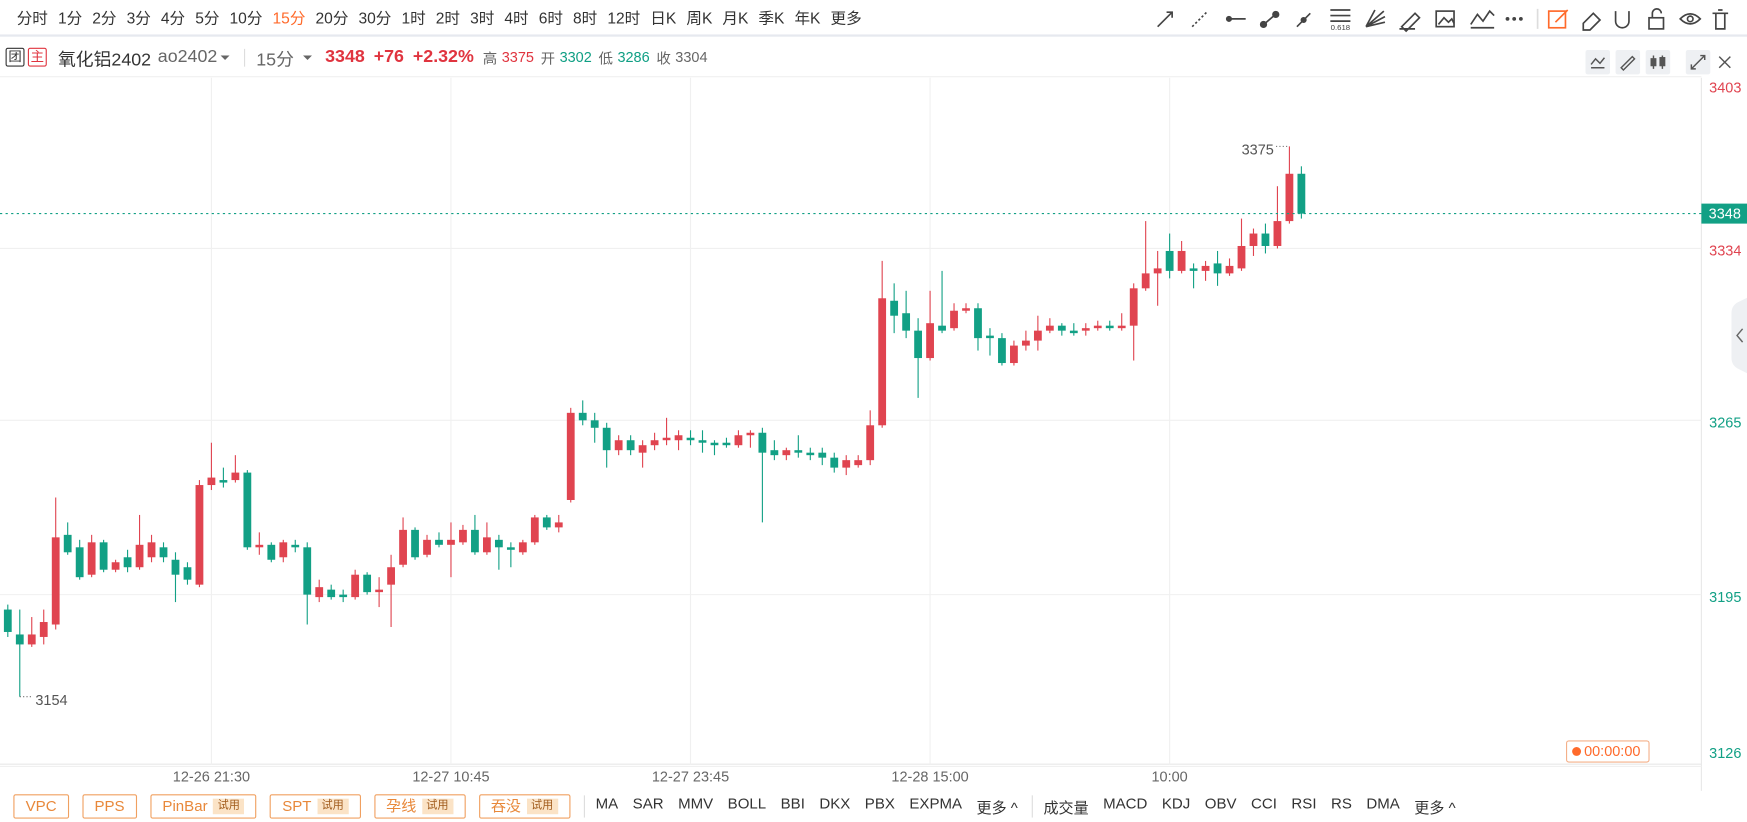 The image size is (1747, 822). I want to click on edit-tool, so click(1558, 19).